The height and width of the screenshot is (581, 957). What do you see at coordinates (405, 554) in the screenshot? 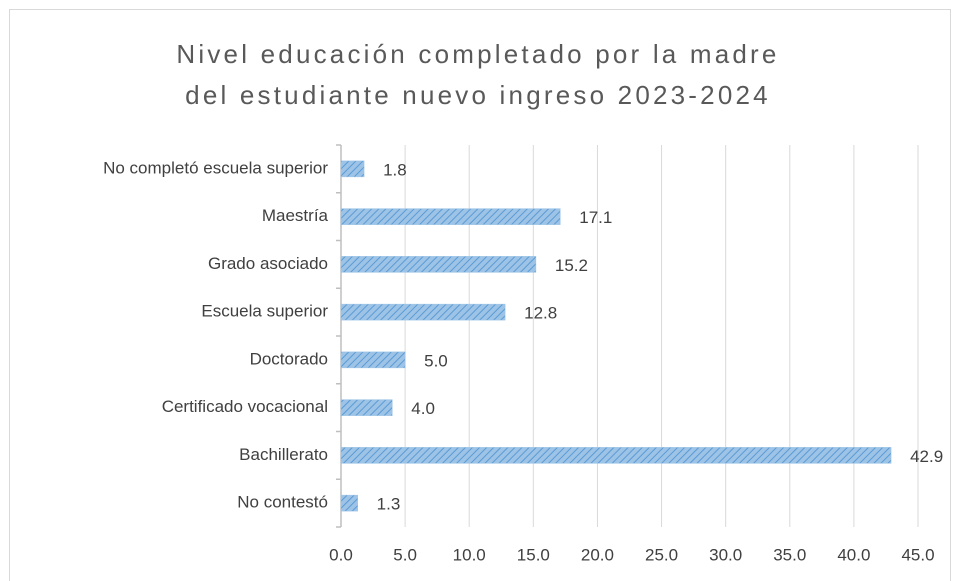
I see `x-tick-label: 5.0` at bounding box center [405, 554].